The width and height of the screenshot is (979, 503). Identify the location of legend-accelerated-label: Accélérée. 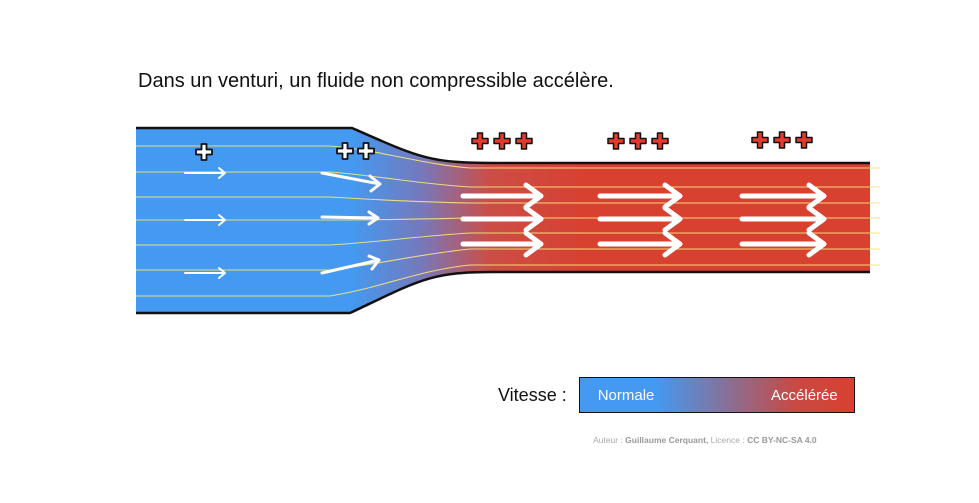
(804, 395).